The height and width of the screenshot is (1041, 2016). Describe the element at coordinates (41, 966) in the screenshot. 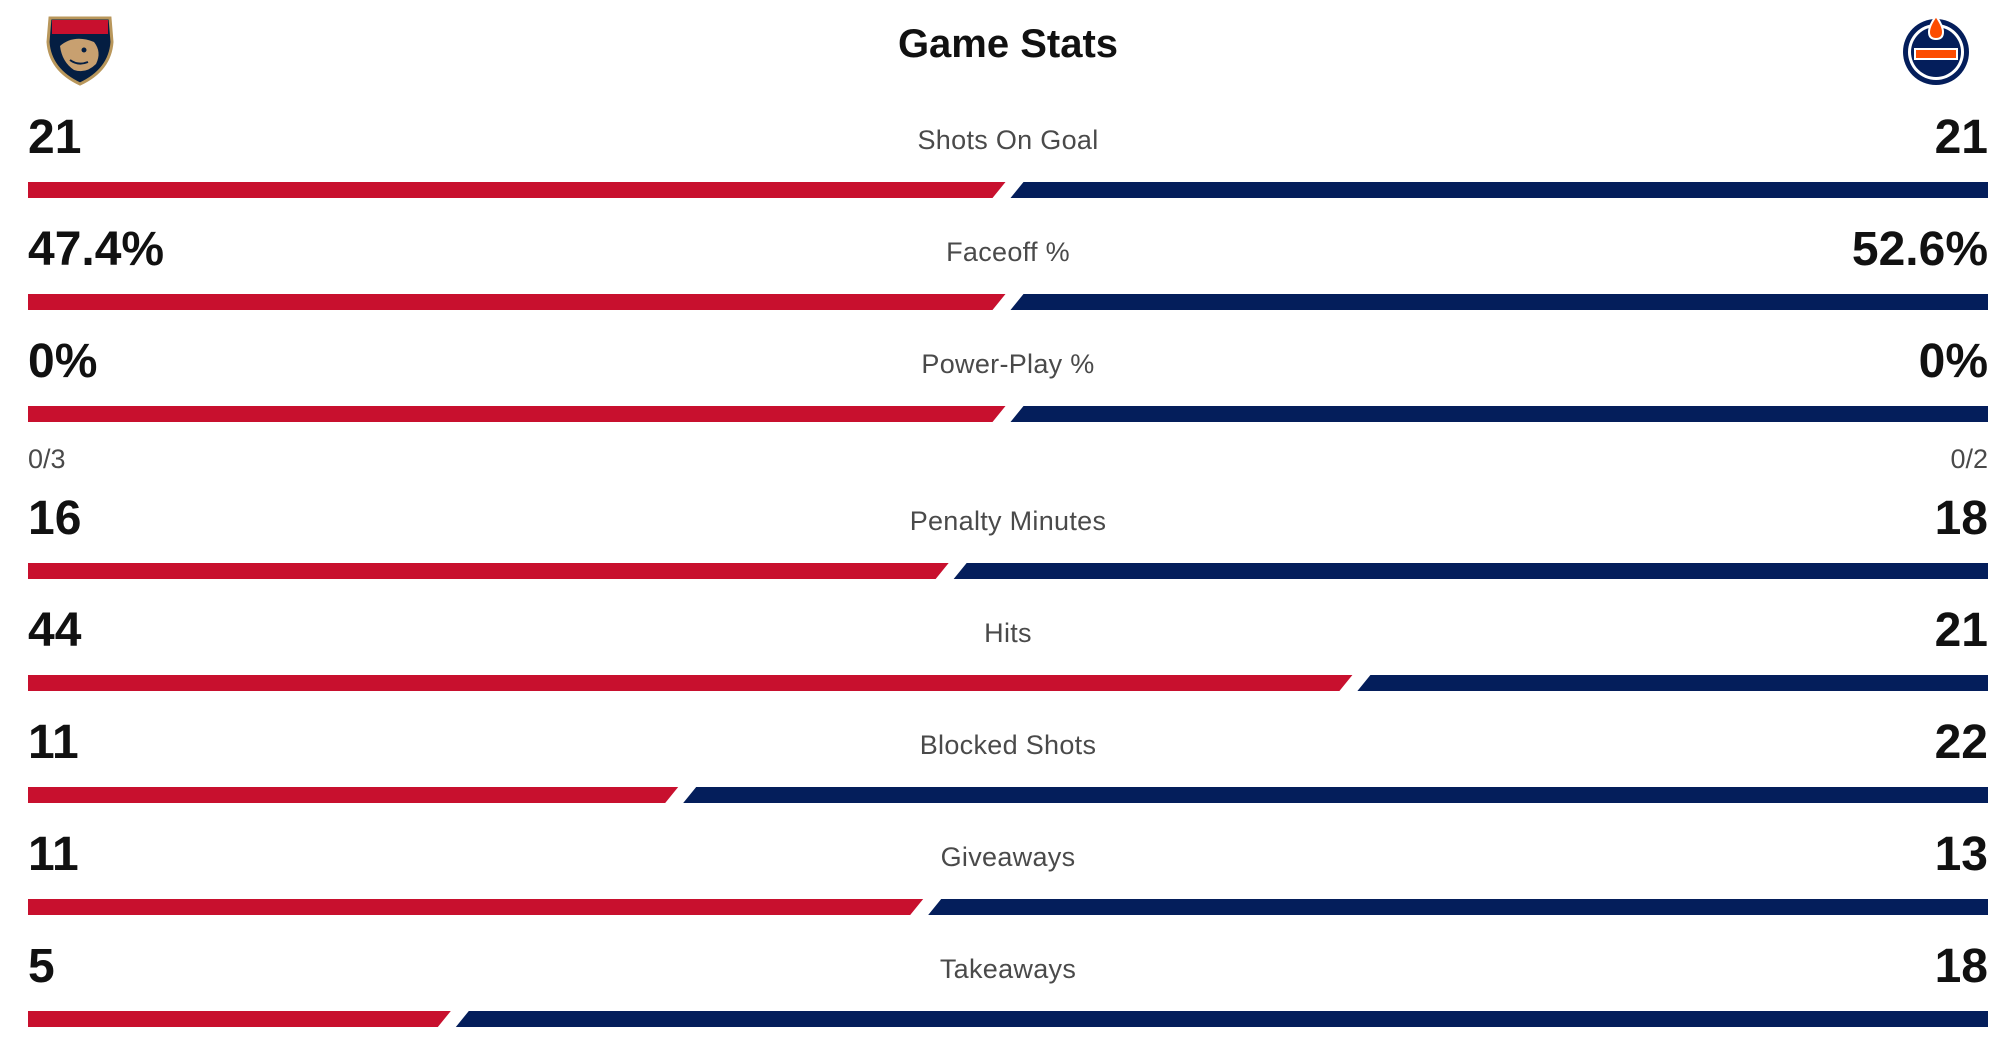

I see `home-stat-value: 5` at that location.